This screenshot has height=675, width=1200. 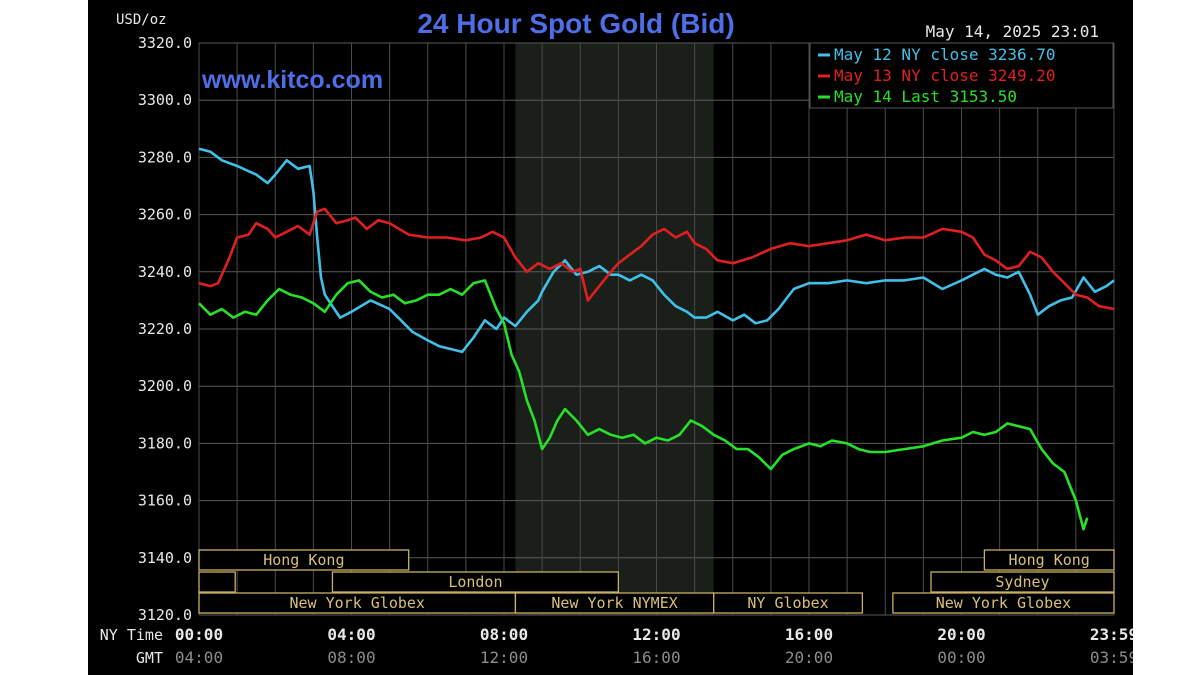 I want to click on y-tick-label: 3220.0, so click(x=165, y=329).